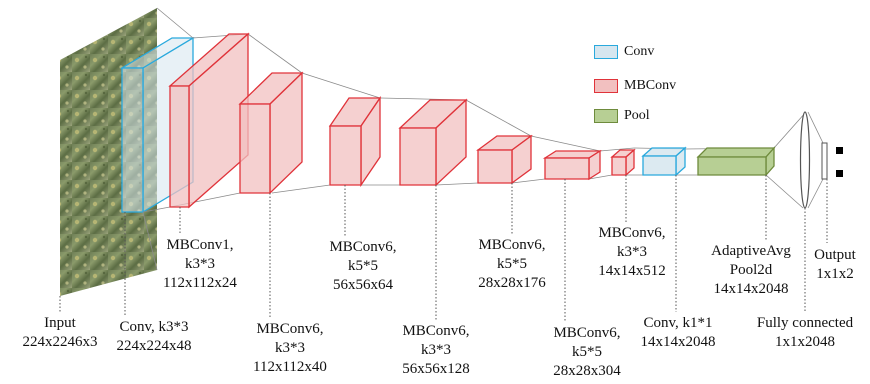  I want to click on label-conv1-line1: Conv, k3*3, so click(154, 327).